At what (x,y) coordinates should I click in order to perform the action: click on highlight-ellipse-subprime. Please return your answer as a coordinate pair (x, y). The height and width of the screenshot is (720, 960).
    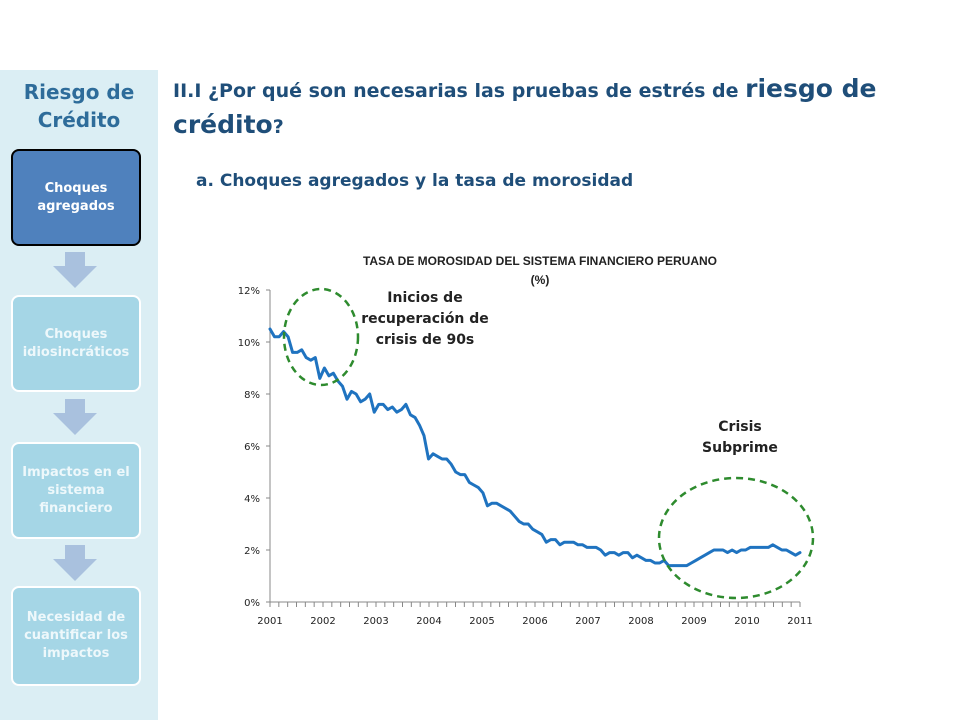
    Looking at the image, I should click on (736, 538).